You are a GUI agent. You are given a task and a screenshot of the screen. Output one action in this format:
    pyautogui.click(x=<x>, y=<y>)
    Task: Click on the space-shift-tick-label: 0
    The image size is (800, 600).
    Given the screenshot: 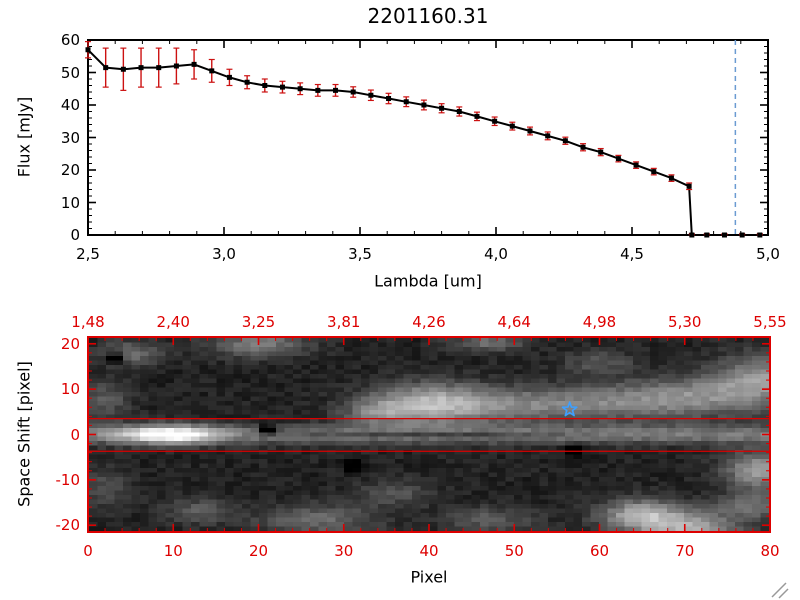 What is the action you would take?
    pyautogui.click(x=75, y=434)
    